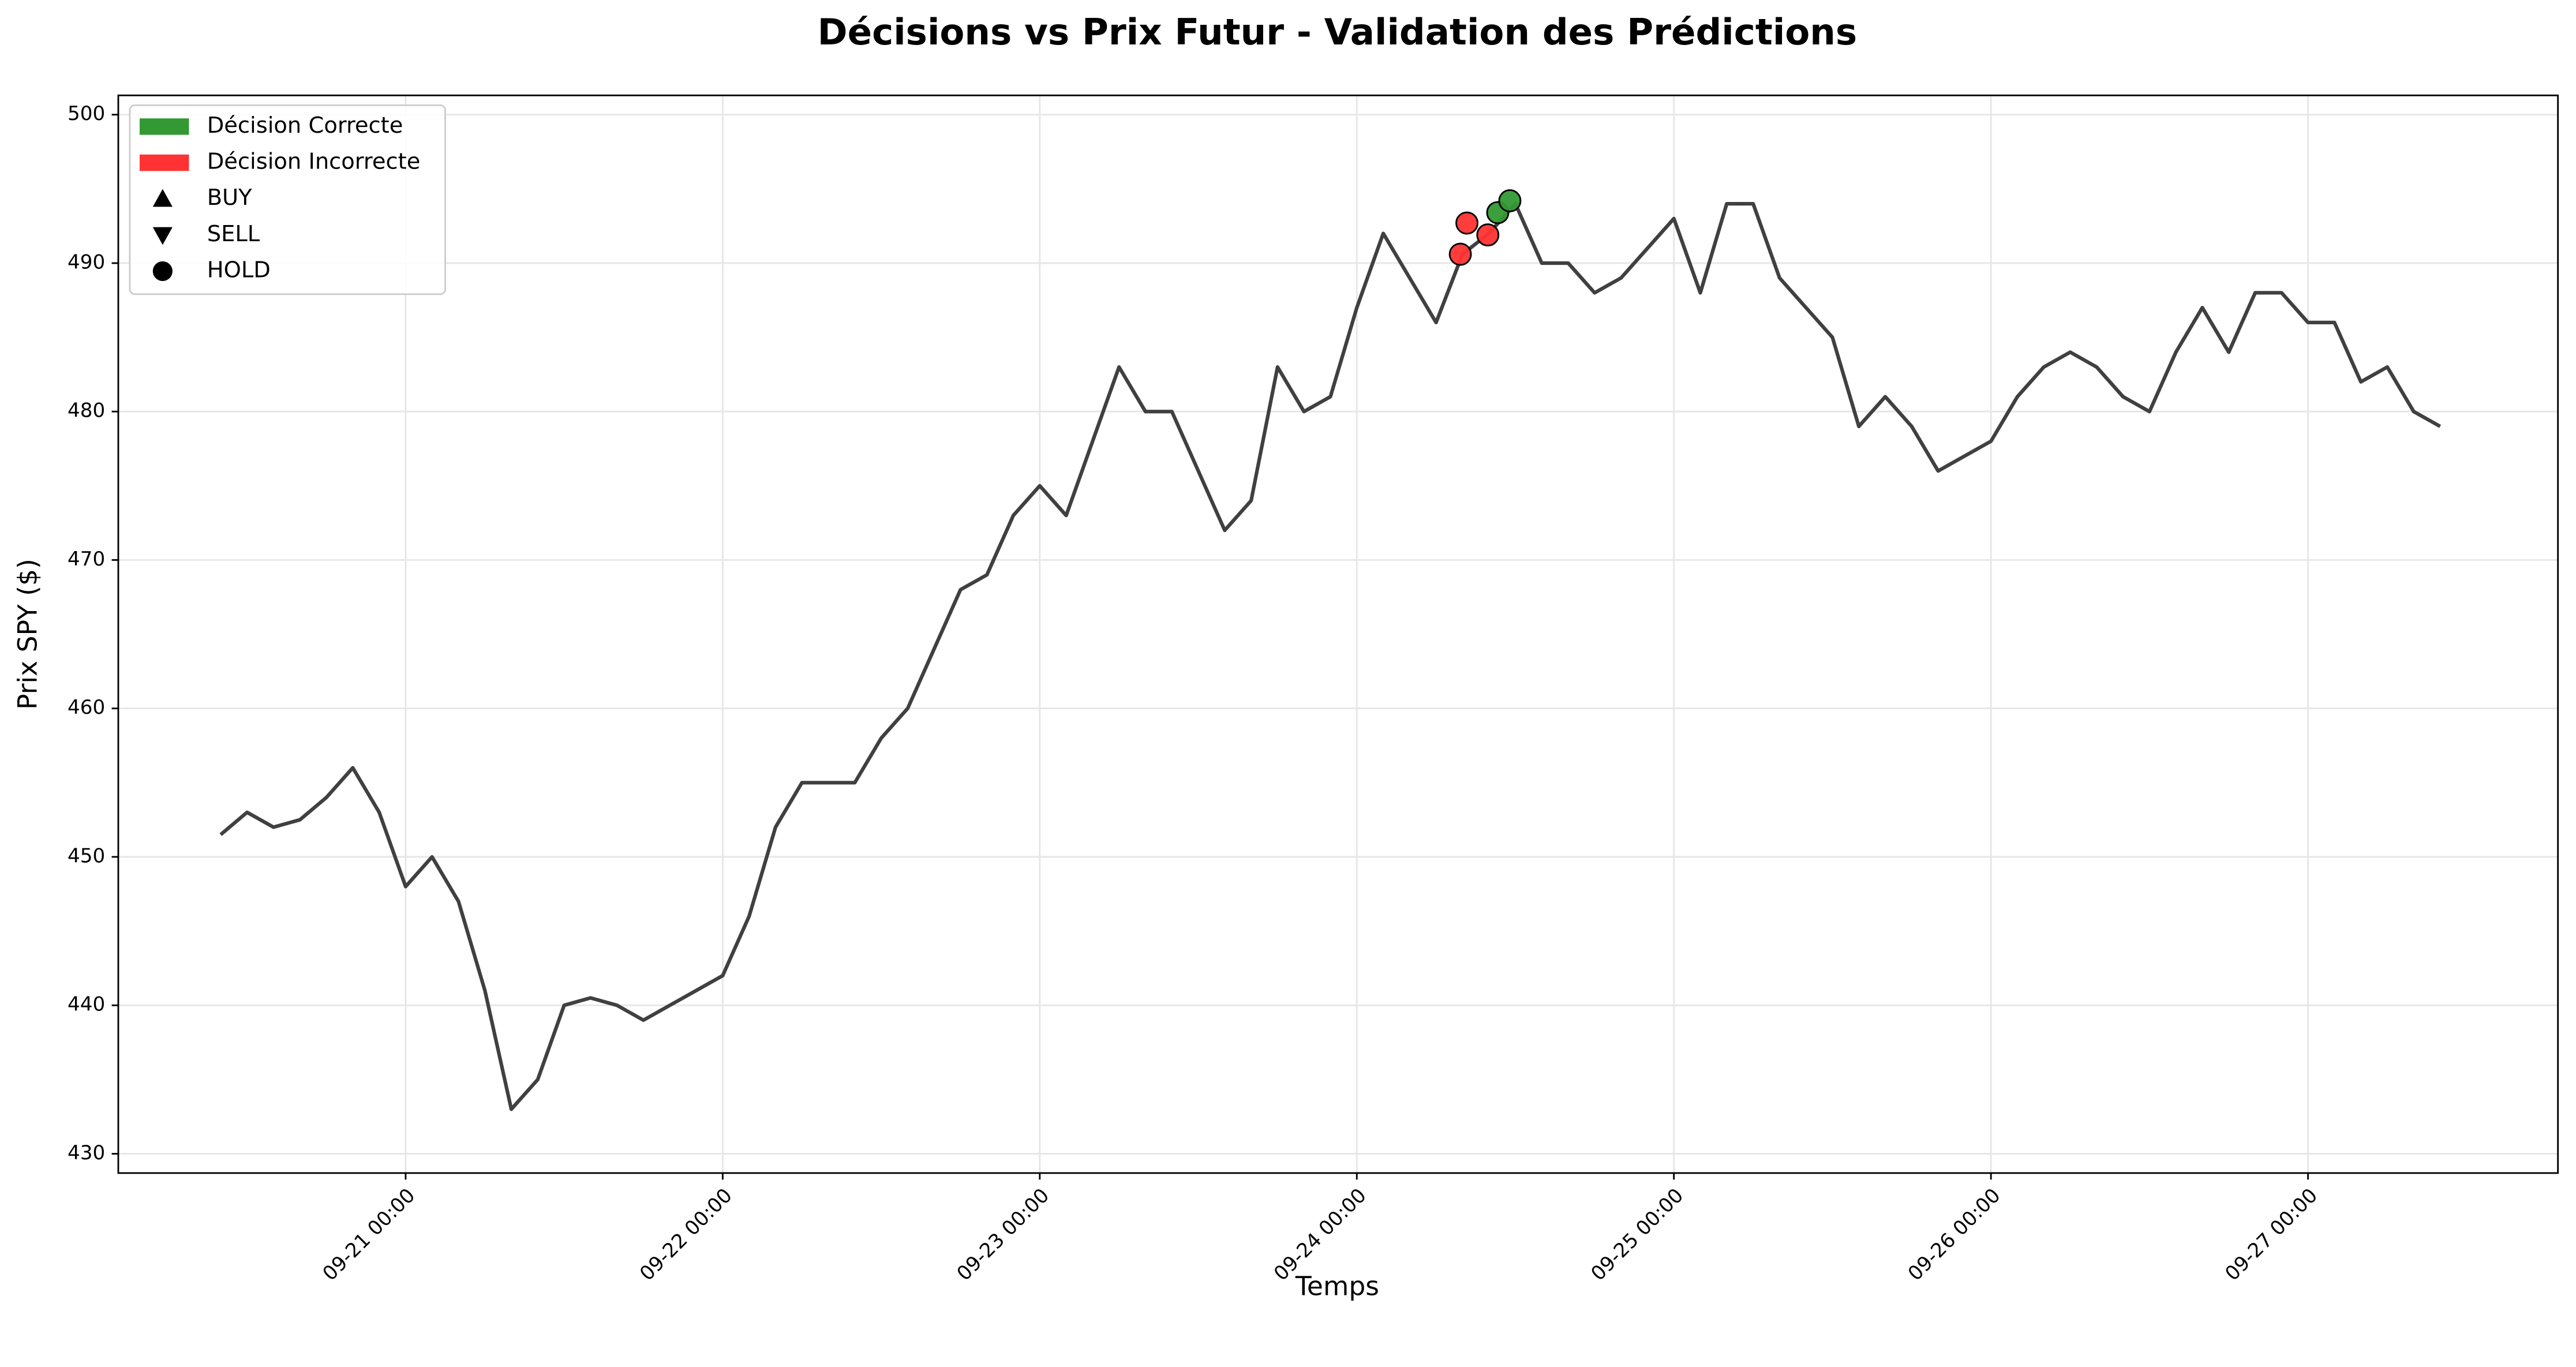 This screenshot has height=1367, width=2576. I want to click on x-tick-label: 09-24 00:00, so click(1320, 1235).